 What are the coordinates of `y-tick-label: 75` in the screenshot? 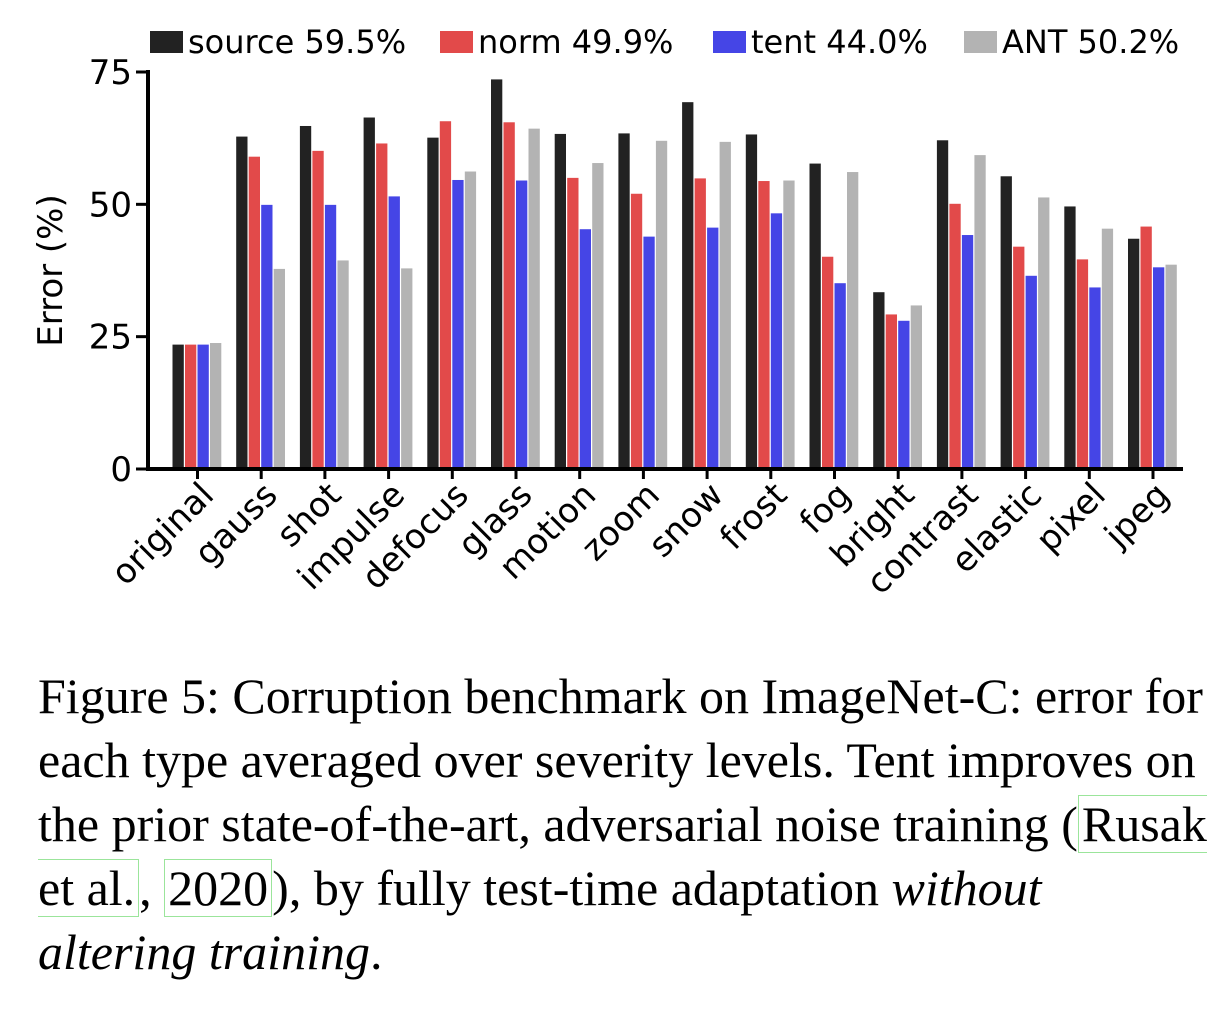 It's located at (110, 73).